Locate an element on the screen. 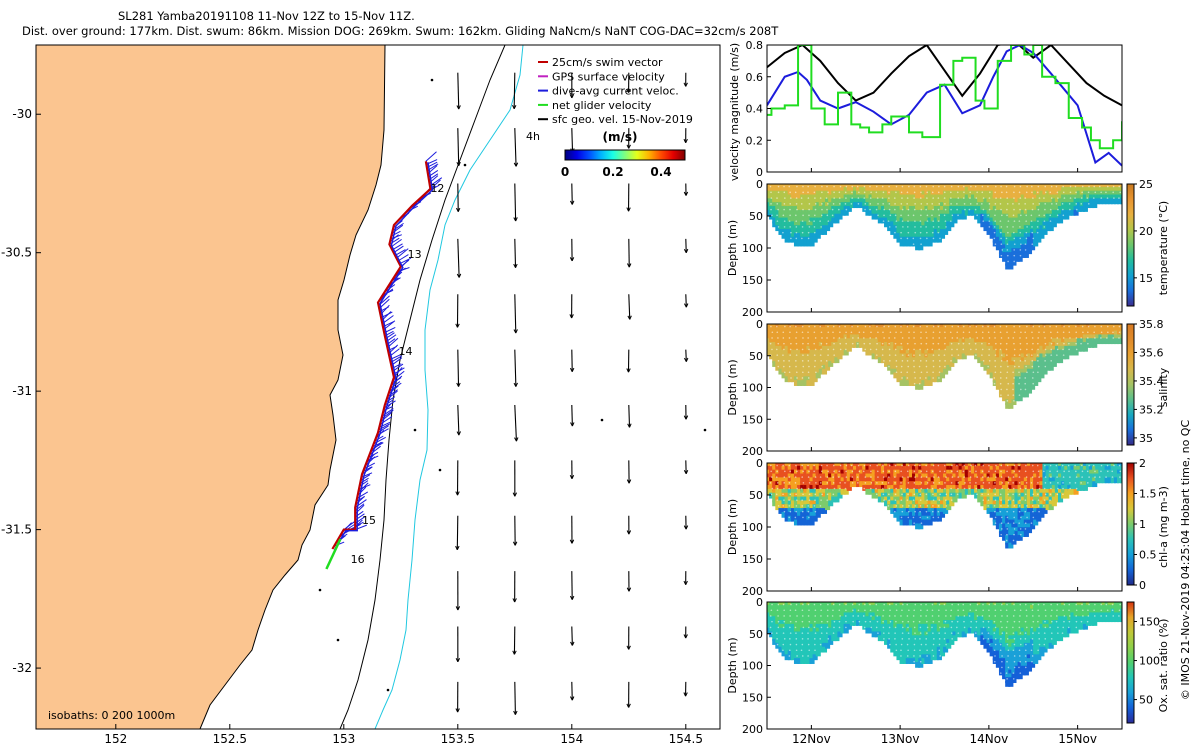 The width and height of the screenshot is (1200, 750). time-axis-tick-label: 14Nov is located at coordinates (989, 739).